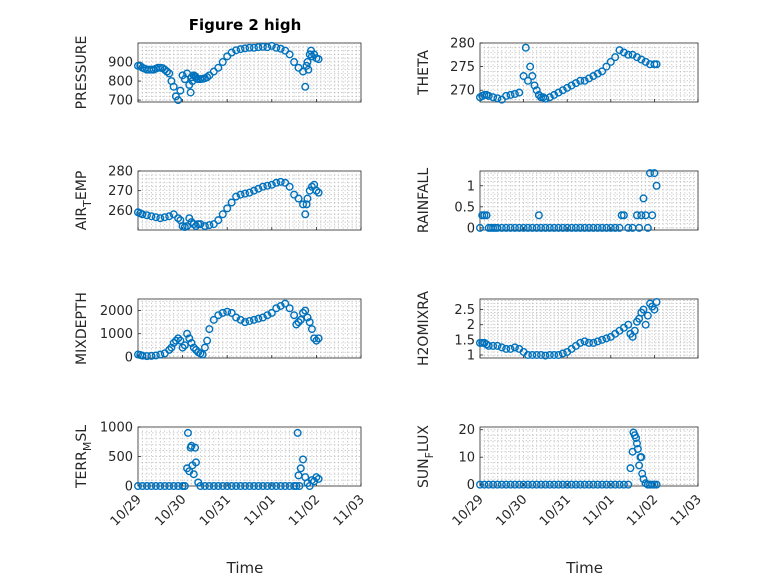 This screenshot has width=778, height=583. I want to click on x-tick-label: 11/03, so click(686, 510).